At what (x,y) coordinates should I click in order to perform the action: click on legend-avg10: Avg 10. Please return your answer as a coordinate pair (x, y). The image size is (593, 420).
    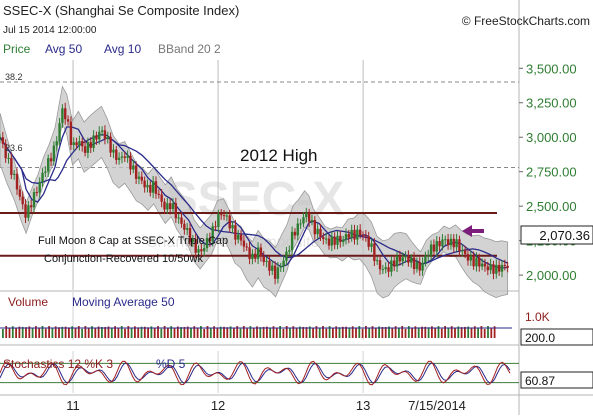
    Looking at the image, I should click on (122, 49).